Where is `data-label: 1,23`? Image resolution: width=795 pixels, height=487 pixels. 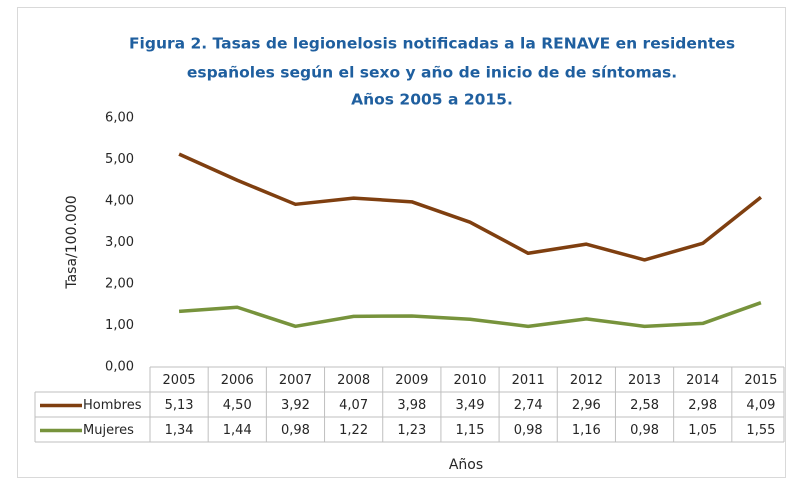 data-label: 1,23 is located at coordinates (411, 430).